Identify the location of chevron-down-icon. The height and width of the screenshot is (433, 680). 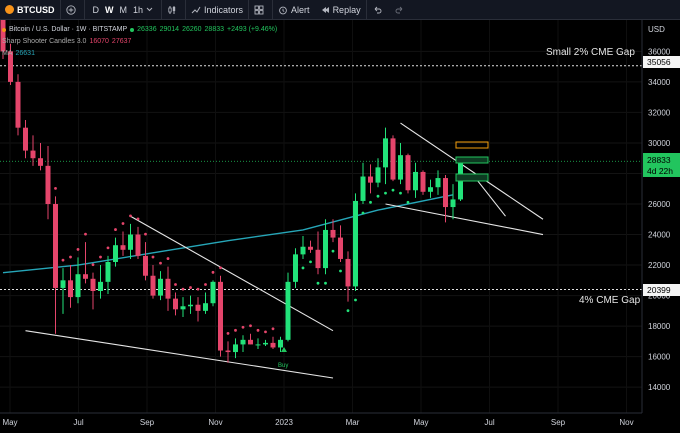
(149, 9).